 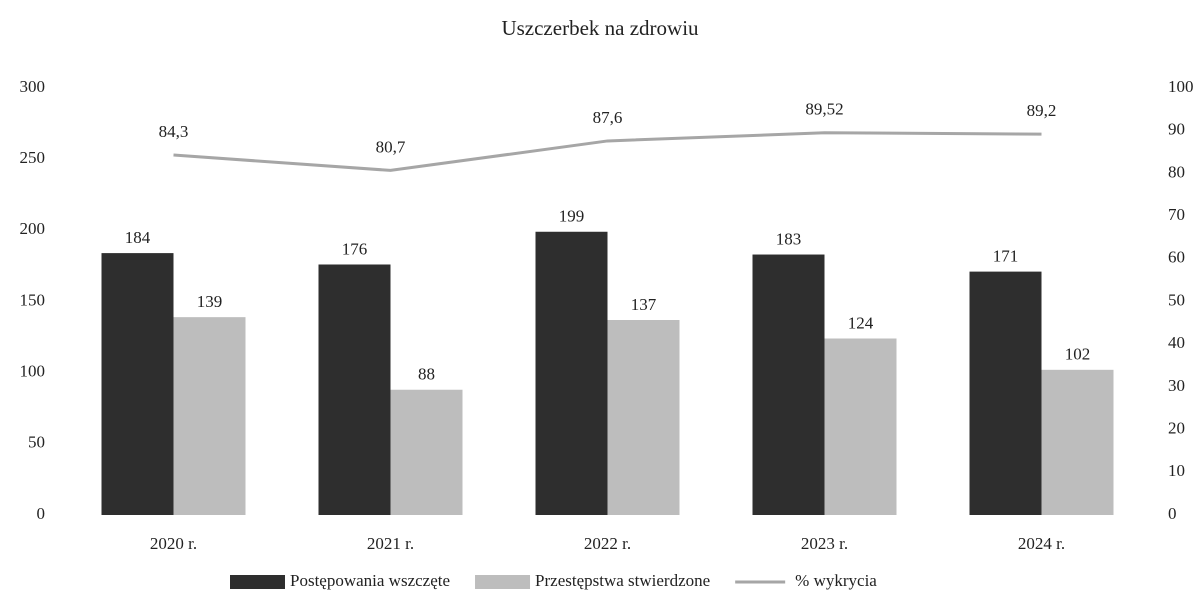 What do you see at coordinates (33, 228) in the screenshot?
I see `y-tick-label: 200` at bounding box center [33, 228].